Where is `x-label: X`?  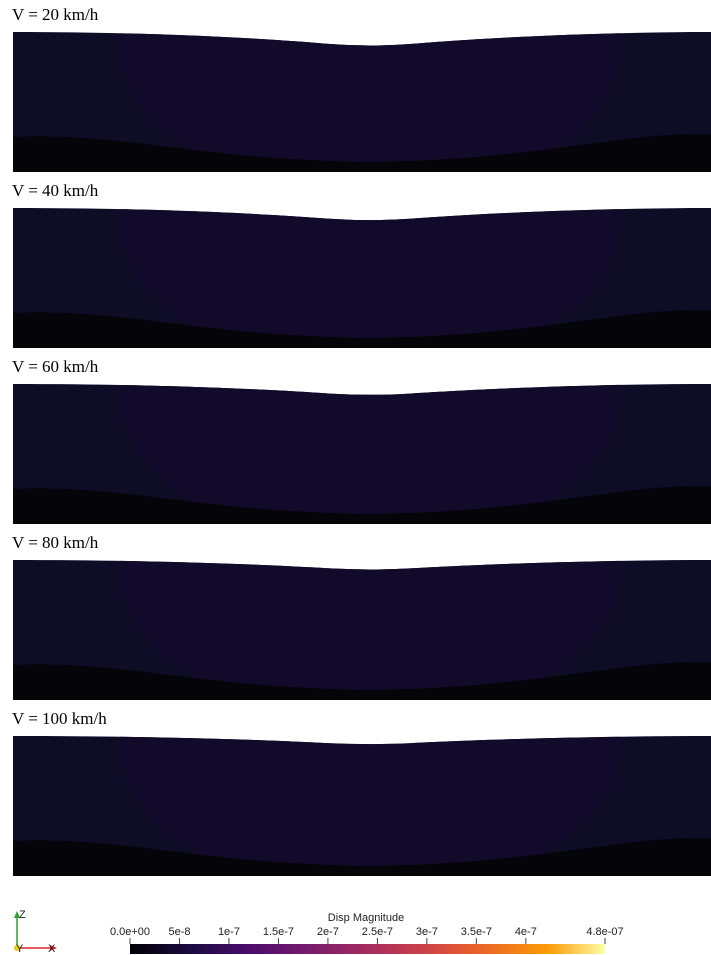
x-label: X is located at coordinates (52, 949).